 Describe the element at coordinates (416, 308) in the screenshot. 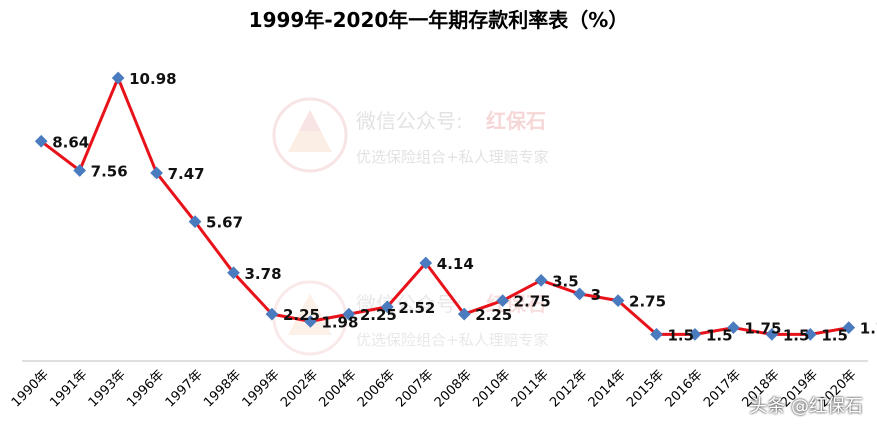

I see `data-label: 2.52` at that location.